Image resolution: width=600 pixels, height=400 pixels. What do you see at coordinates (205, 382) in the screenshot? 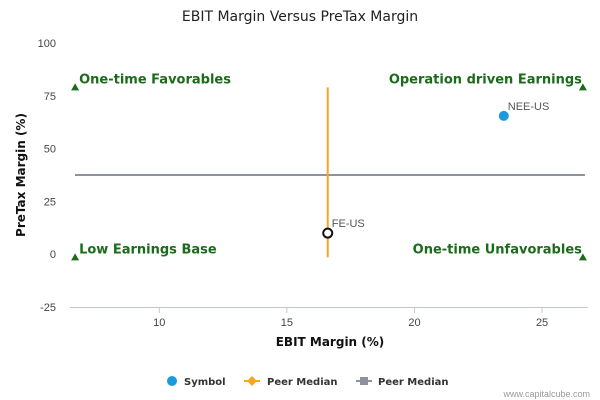
I see `legend-label-symbol: Symbol` at bounding box center [205, 382].